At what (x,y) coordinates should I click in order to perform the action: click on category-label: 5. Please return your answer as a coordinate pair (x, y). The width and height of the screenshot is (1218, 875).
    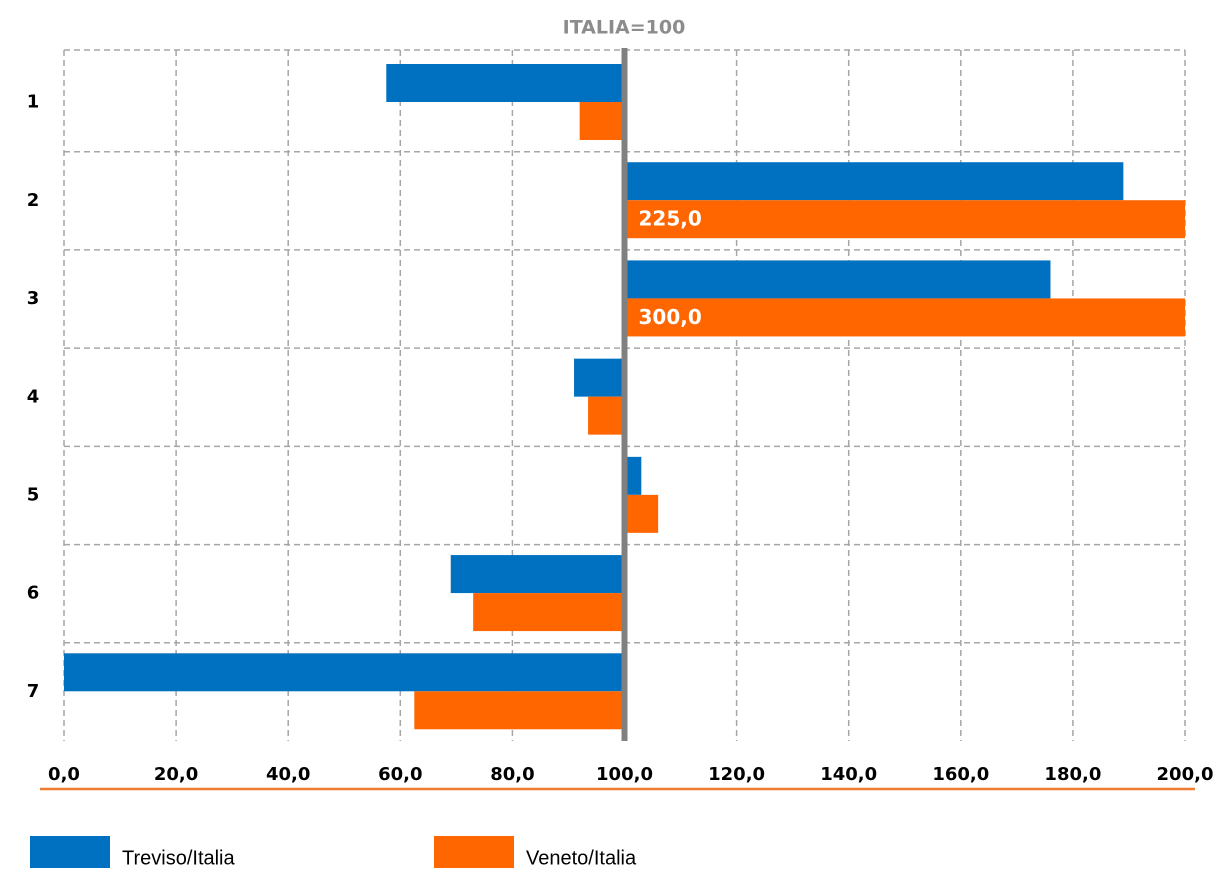
    Looking at the image, I should click on (33, 494).